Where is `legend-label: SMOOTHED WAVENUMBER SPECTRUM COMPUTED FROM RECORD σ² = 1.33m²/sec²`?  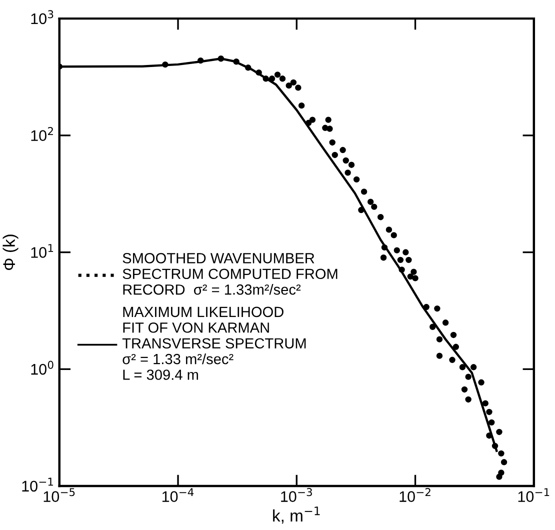 legend-label: SMOOTHED WAVENUMBER SPECTRUM COMPUTED FROM RECORD σ² = 1.33m²/sec² is located at coordinates (230, 274).